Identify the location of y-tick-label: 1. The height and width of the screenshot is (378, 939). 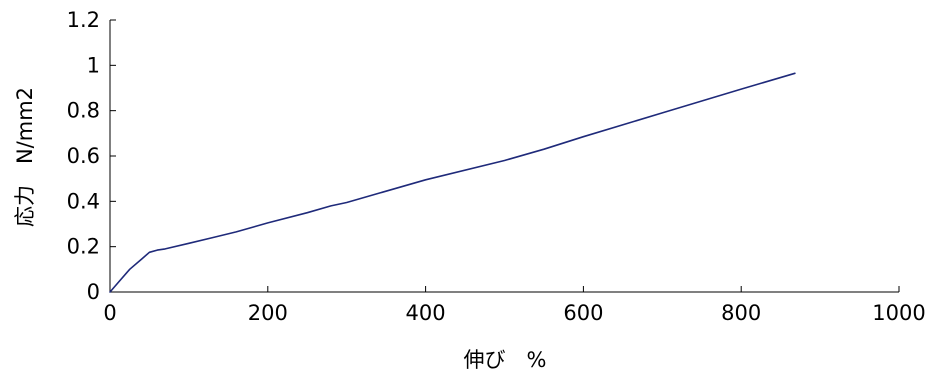
(93, 65).